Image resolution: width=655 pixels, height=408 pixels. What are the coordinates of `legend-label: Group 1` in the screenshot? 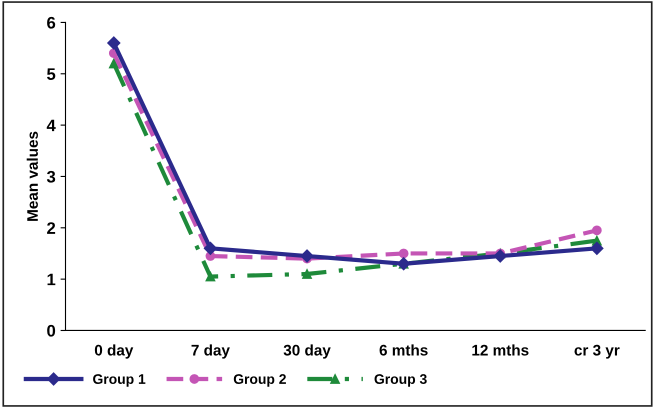 It's located at (119, 380).